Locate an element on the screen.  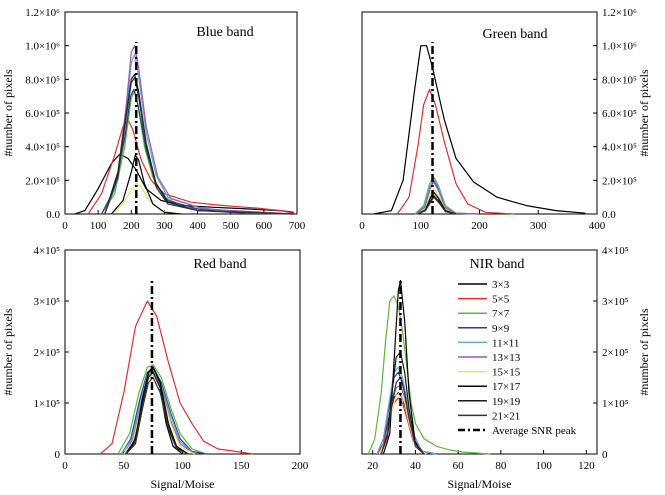
panel-2-y-tick-label: 8.0×10⁵ is located at coordinates (619, 80).